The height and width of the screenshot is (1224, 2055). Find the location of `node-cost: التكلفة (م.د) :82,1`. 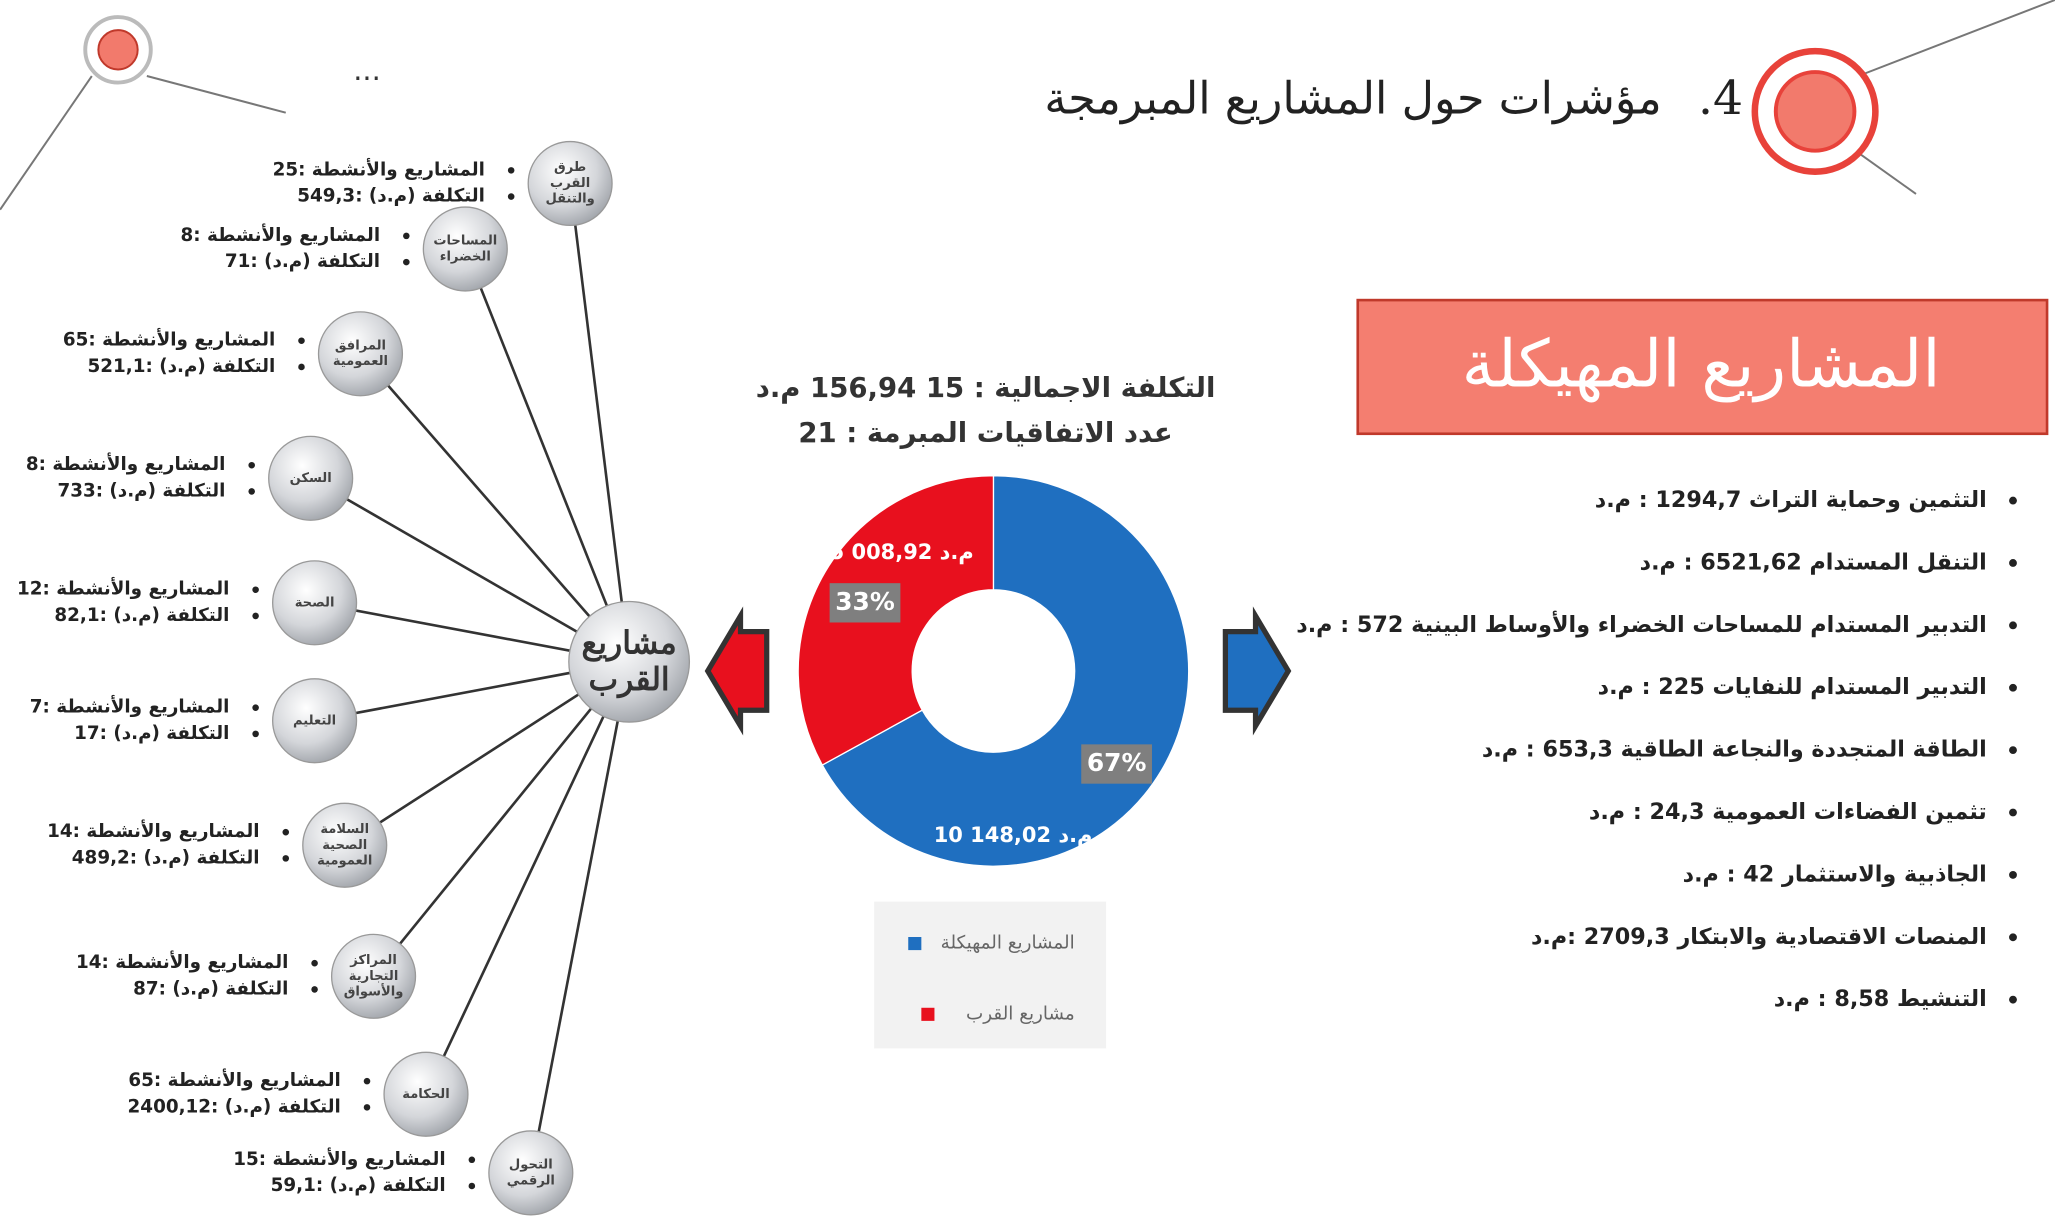

node-cost: التكلفة (م.د) :82,1 is located at coordinates (141, 615).